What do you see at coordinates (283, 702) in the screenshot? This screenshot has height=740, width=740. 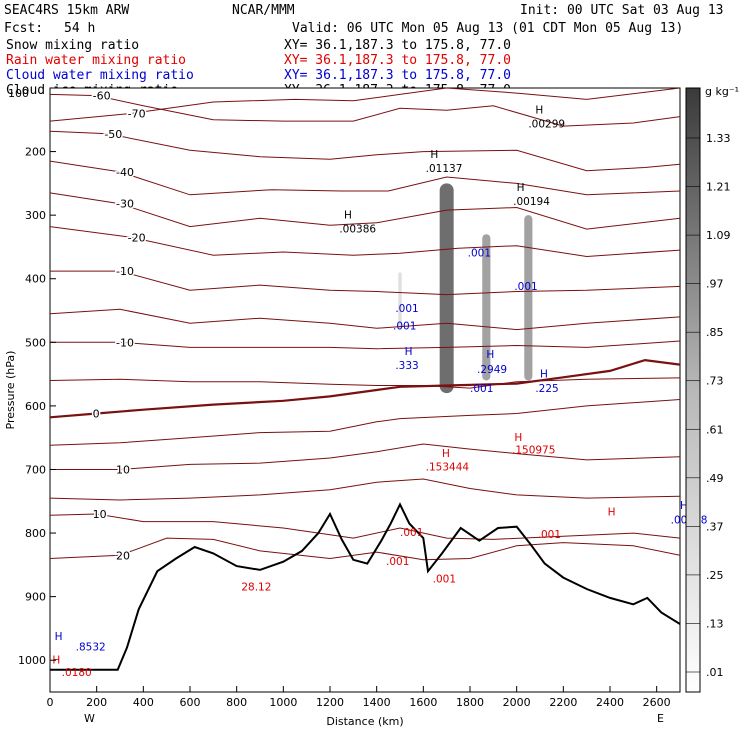 I see `x-tick-label-5: 1000` at bounding box center [283, 702].